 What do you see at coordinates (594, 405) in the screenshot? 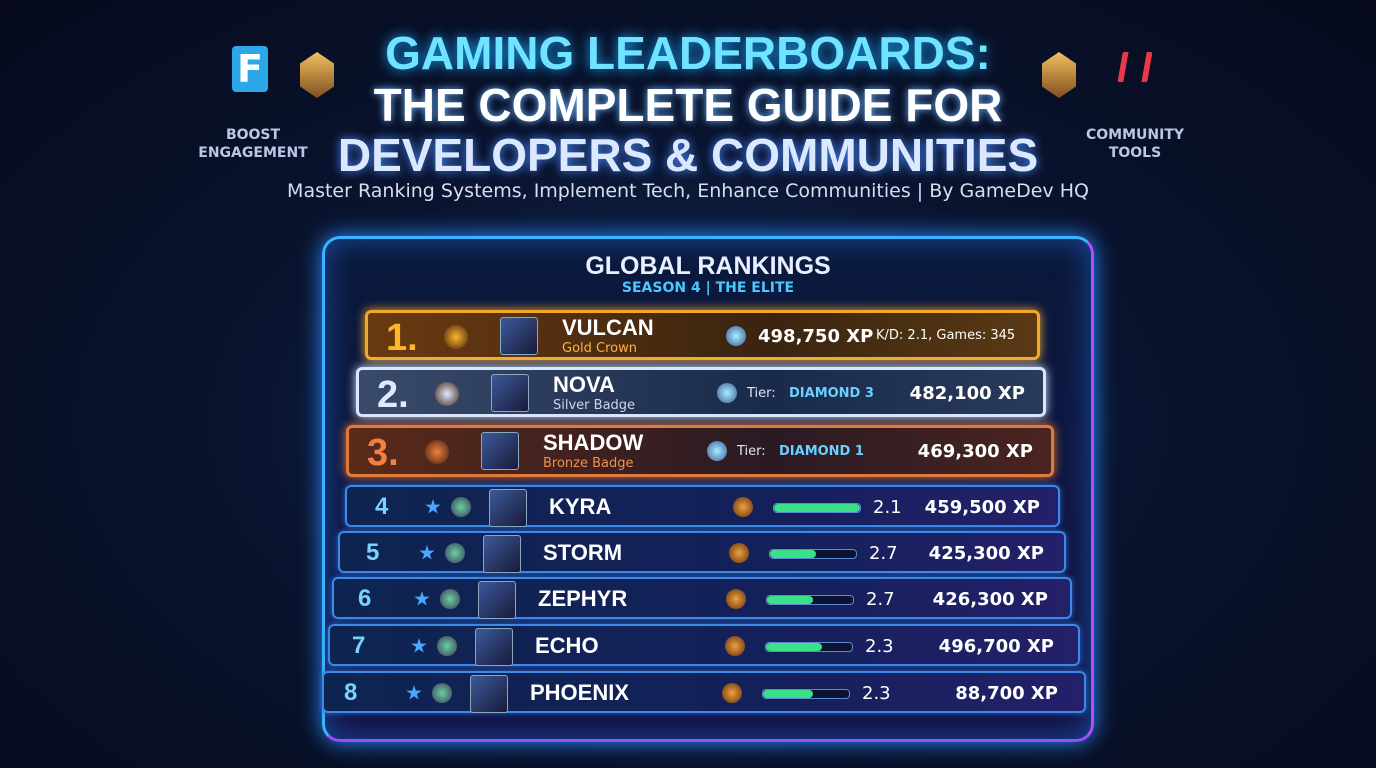
I see `badge-label: Silver Badge` at bounding box center [594, 405].